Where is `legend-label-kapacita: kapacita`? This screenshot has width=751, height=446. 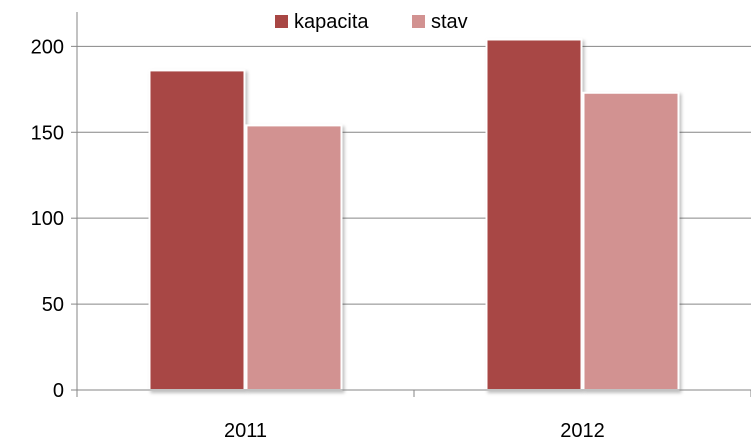 legend-label-kapacita: kapacita is located at coordinates (331, 22).